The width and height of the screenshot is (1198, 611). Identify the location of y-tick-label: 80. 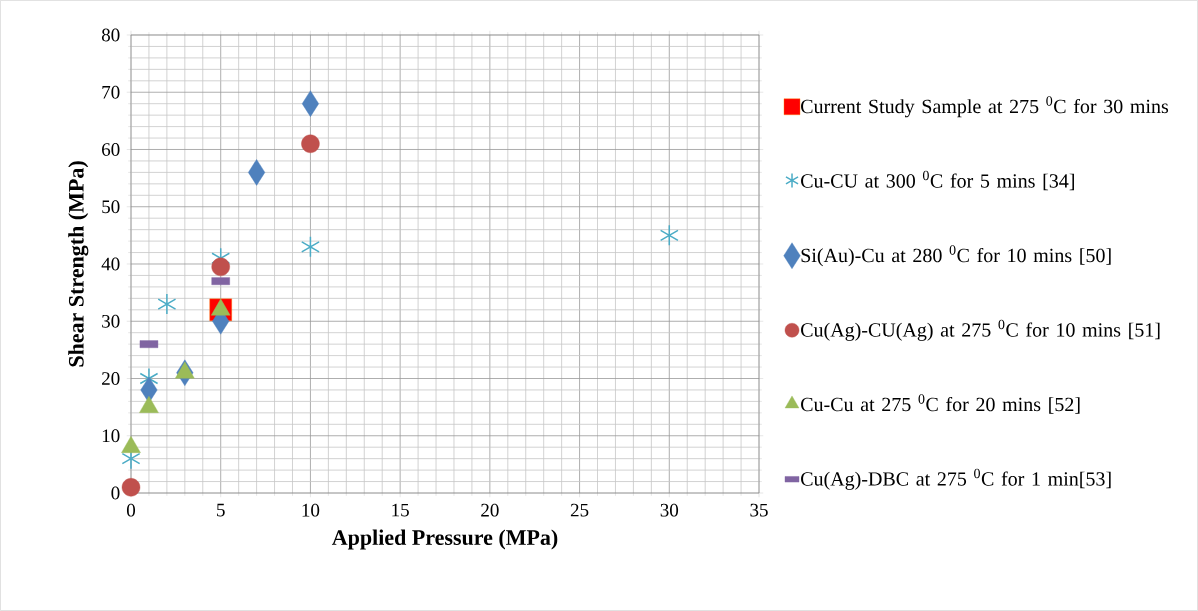
(110, 35).